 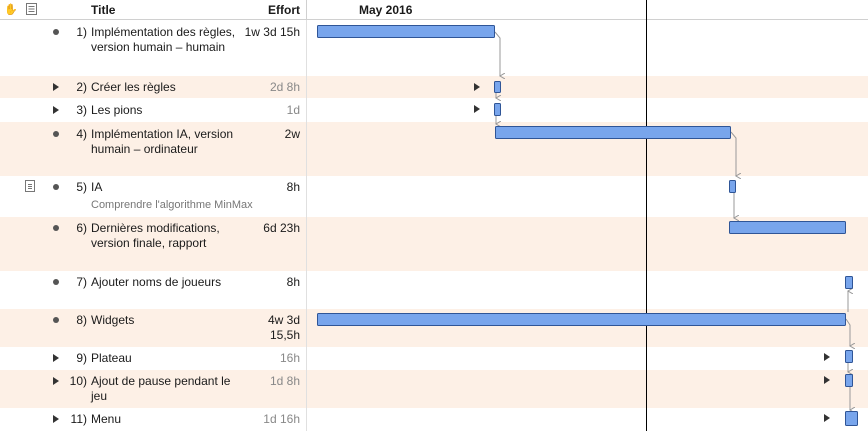 I want to click on task-bullet-icon, so click(x=56, y=187).